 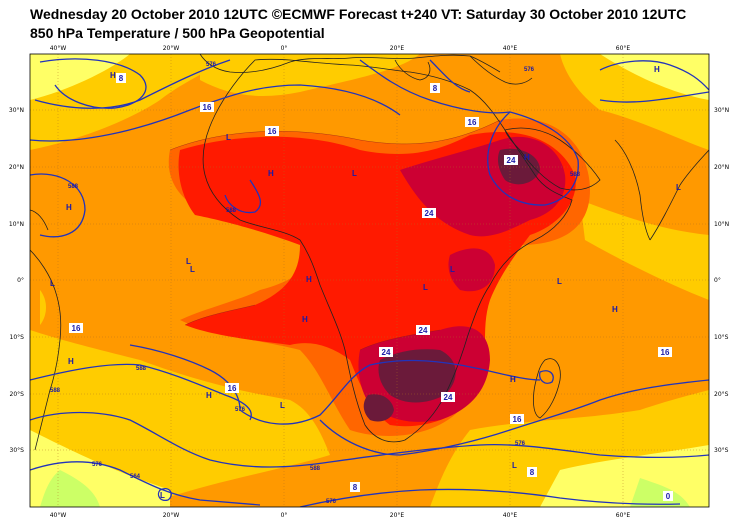 I want to click on right-latitude-ticks: 30°N 20°N 10°N 0° 10°S 20°S 30°S, so click(x=721, y=280).